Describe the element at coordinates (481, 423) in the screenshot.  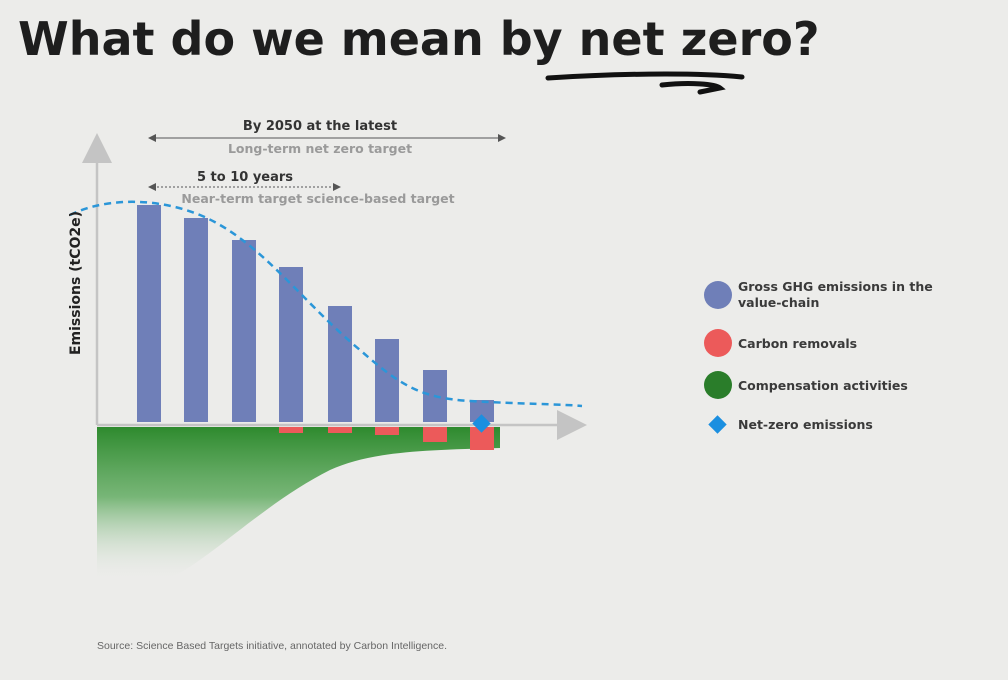
I see `net-zero-diamond` at that location.